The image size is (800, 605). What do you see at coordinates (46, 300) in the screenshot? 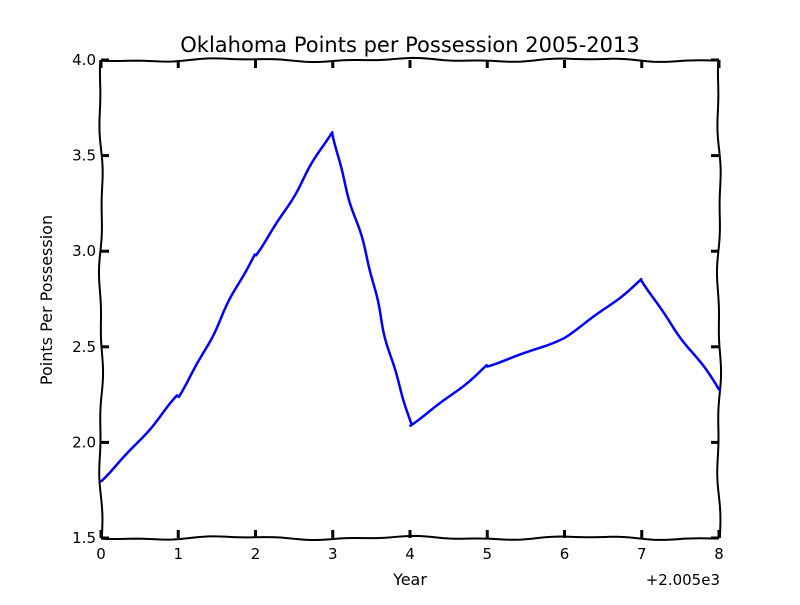
I see `y-axis-label: Points Per Possession` at bounding box center [46, 300].